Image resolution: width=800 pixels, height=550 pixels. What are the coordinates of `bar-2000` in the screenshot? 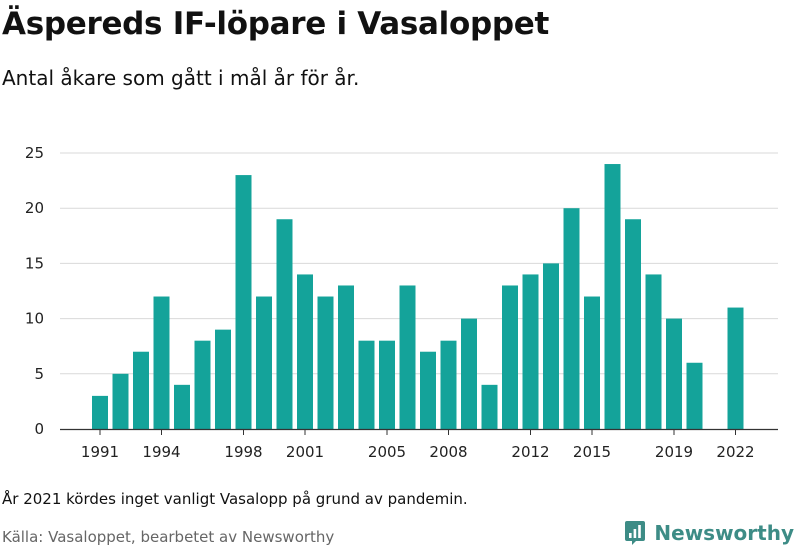 It's located at (284, 324).